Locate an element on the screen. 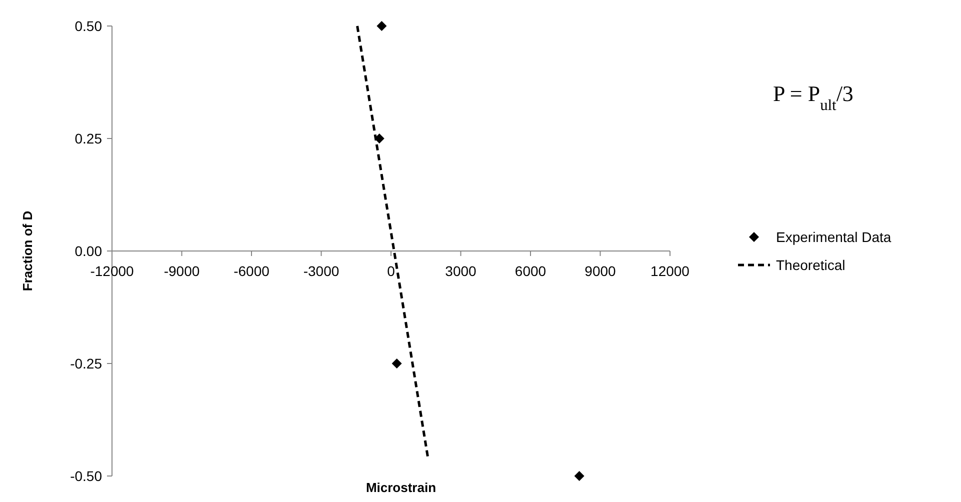 This screenshot has width=961, height=502. text: P = P$_{ult}$/3 is located at coordinates (813, 97).